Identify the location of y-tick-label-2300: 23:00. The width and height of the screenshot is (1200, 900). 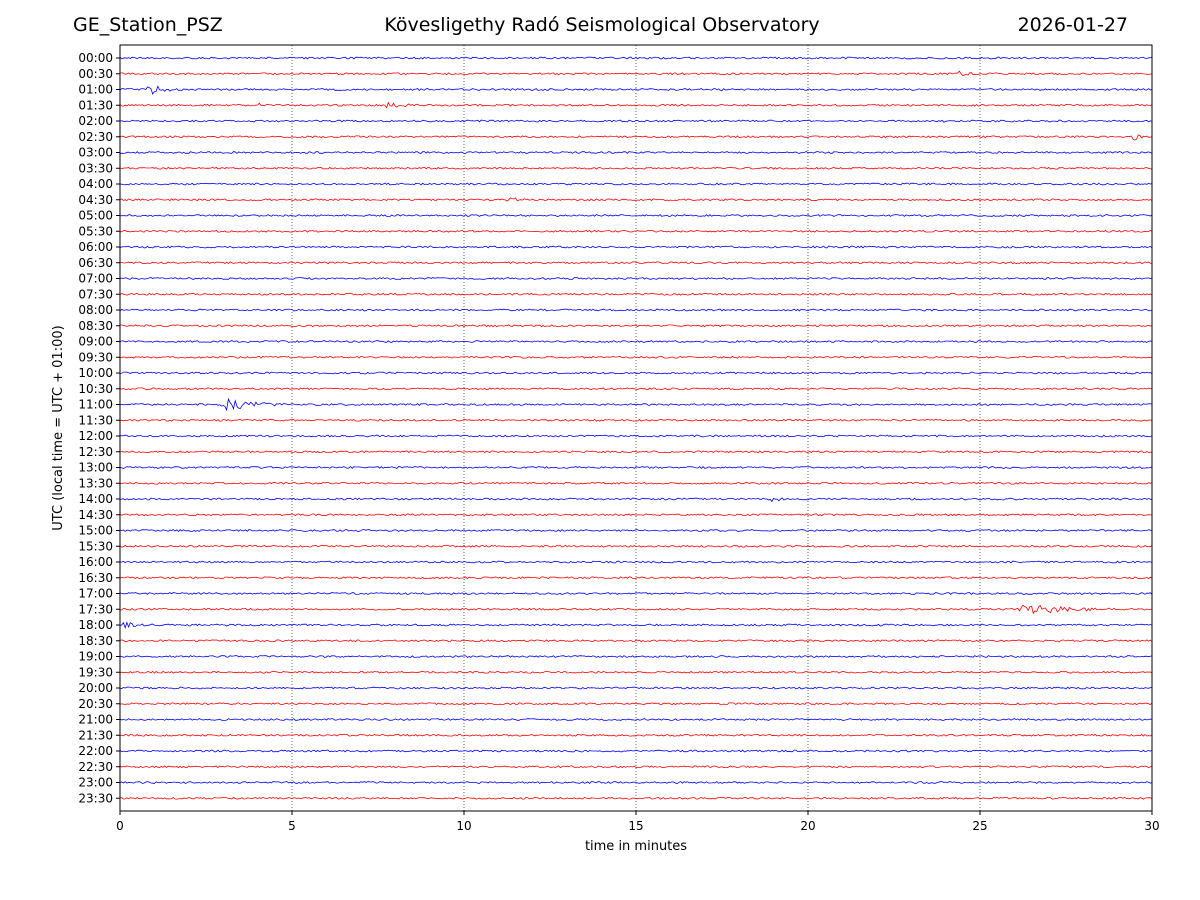
(95, 783).